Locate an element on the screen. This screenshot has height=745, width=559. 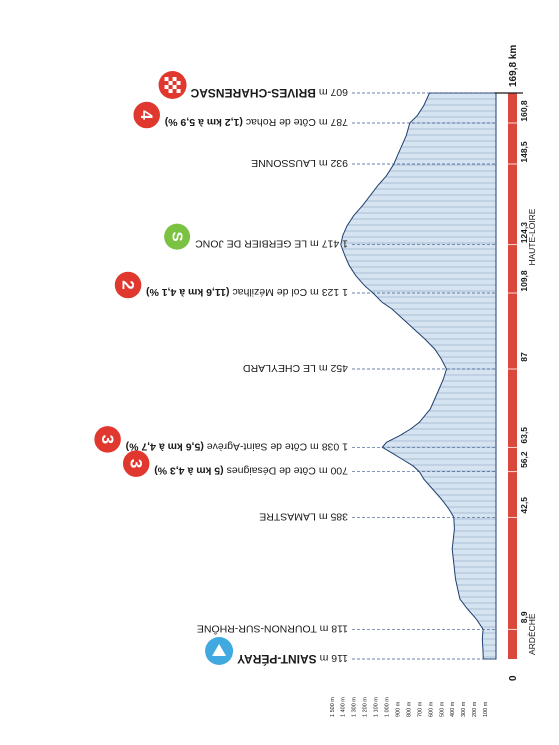
distance-marker-label: 8,9 is located at coordinates (524, 617).